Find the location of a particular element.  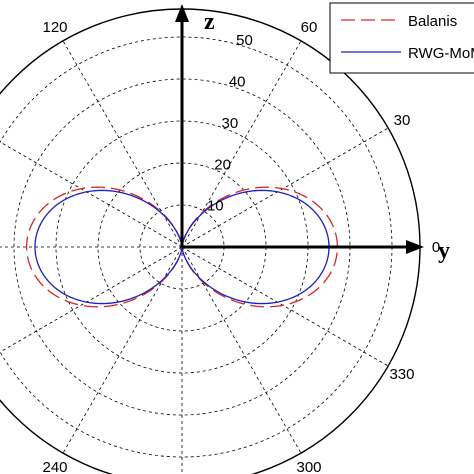

legend-label-rwg-mom: RWG-MoM is located at coordinates (441, 53).